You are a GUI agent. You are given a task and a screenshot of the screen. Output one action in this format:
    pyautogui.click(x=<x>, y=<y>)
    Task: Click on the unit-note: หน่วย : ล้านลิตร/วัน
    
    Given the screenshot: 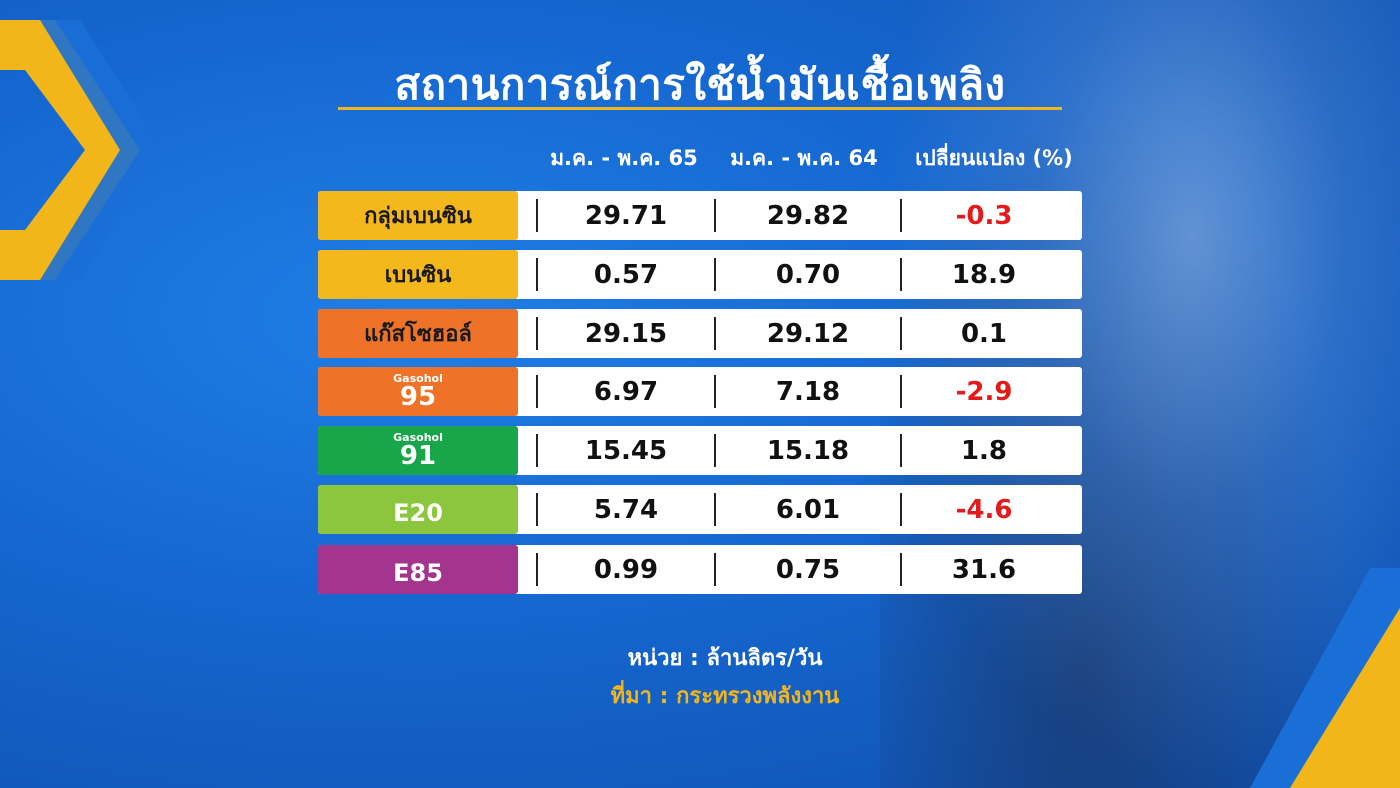 What is the action you would take?
    pyautogui.click(x=725, y=658)
    